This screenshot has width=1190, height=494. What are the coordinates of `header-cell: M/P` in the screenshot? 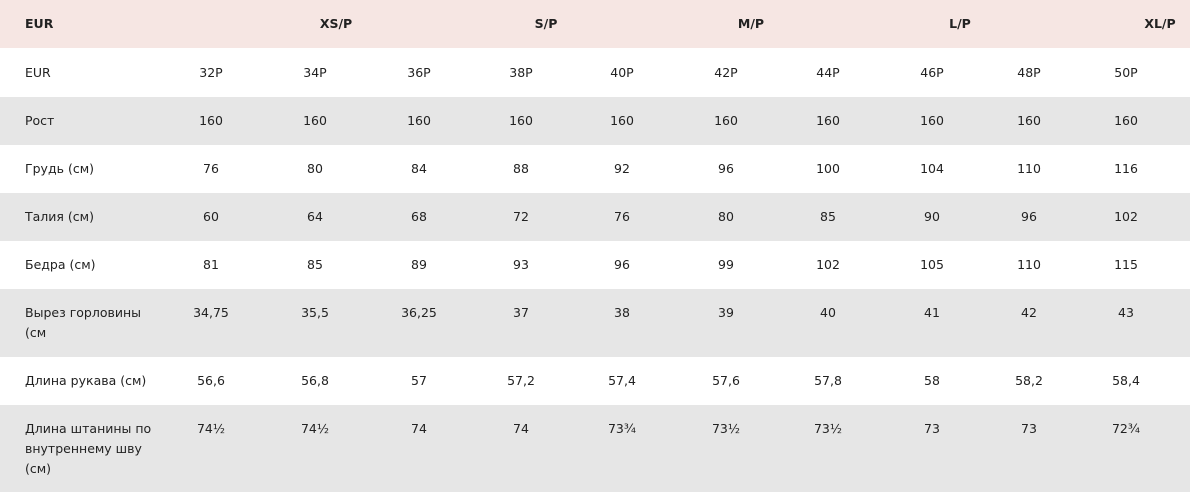 It's located at (751, 23).